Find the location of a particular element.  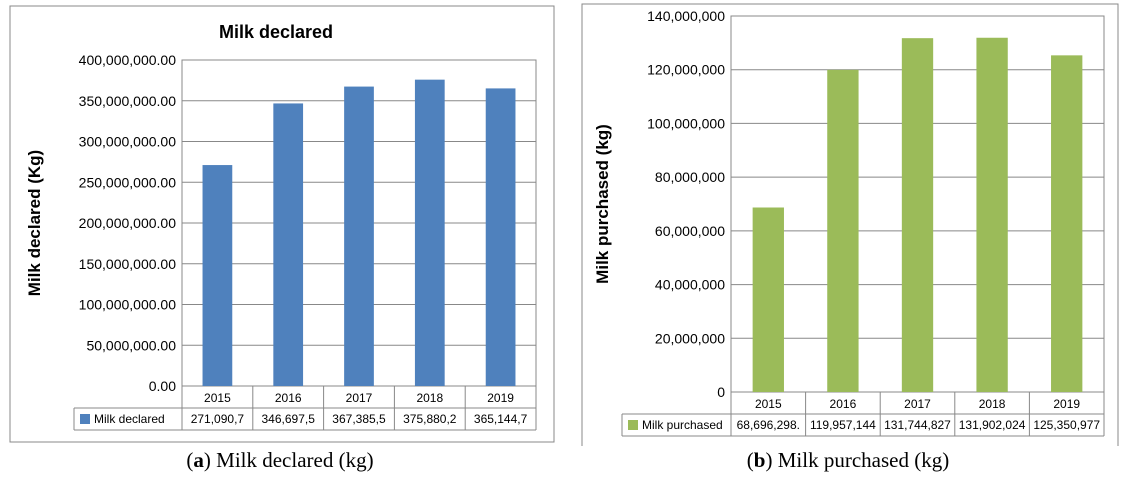

y-tick-label: 80,000,000 is located at coordinates (690, 177).